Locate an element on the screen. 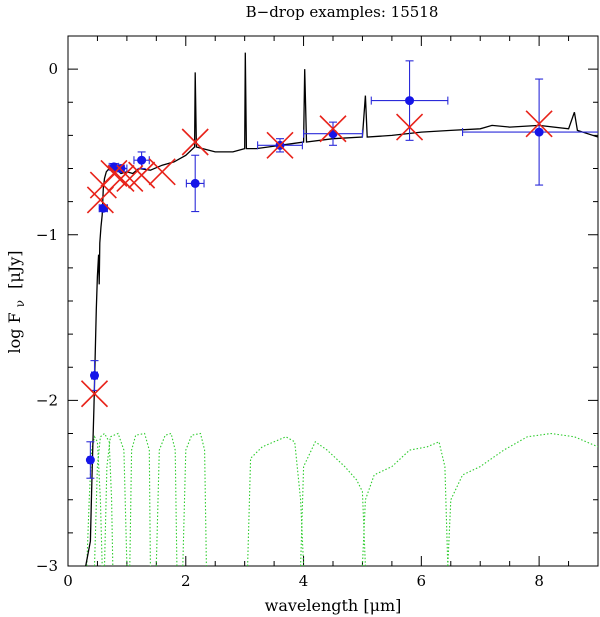  y-tick-label: −3 is located at coordinates (47, 566).